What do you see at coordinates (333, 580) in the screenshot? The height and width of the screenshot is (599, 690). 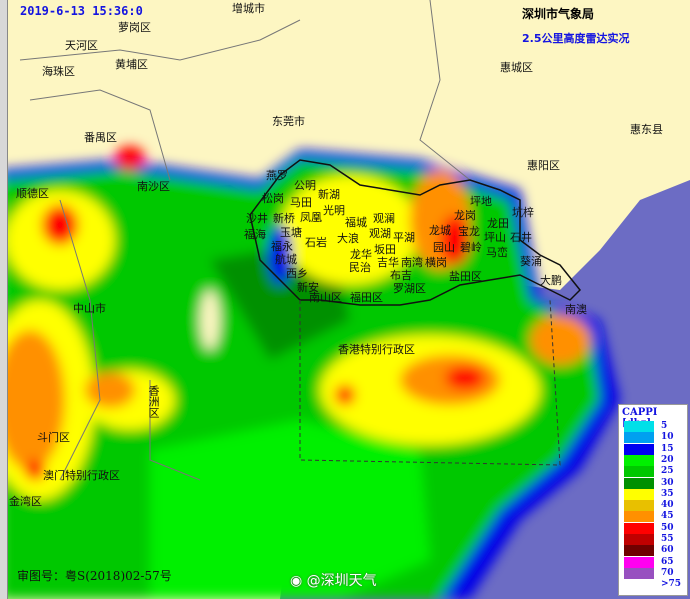 I see `weibo-watermark: ◉ @深圳天气` at bounding box center [333, 580].